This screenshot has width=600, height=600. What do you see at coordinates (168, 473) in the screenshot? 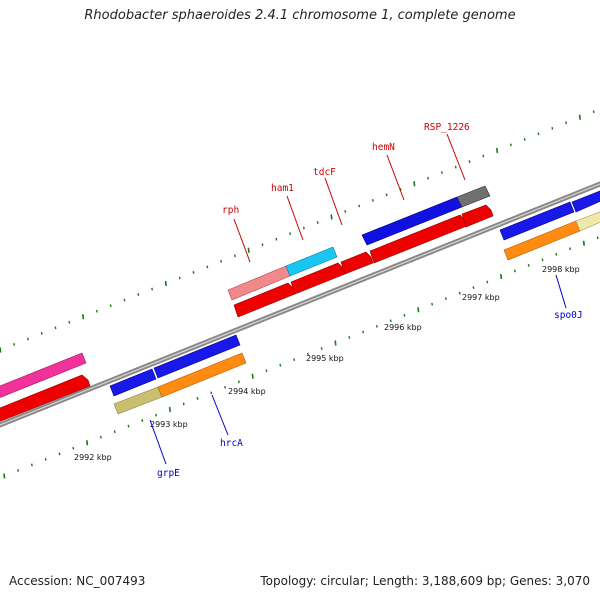
I see `gene-label-grpE: grpE` at bounding box center [168, 473].